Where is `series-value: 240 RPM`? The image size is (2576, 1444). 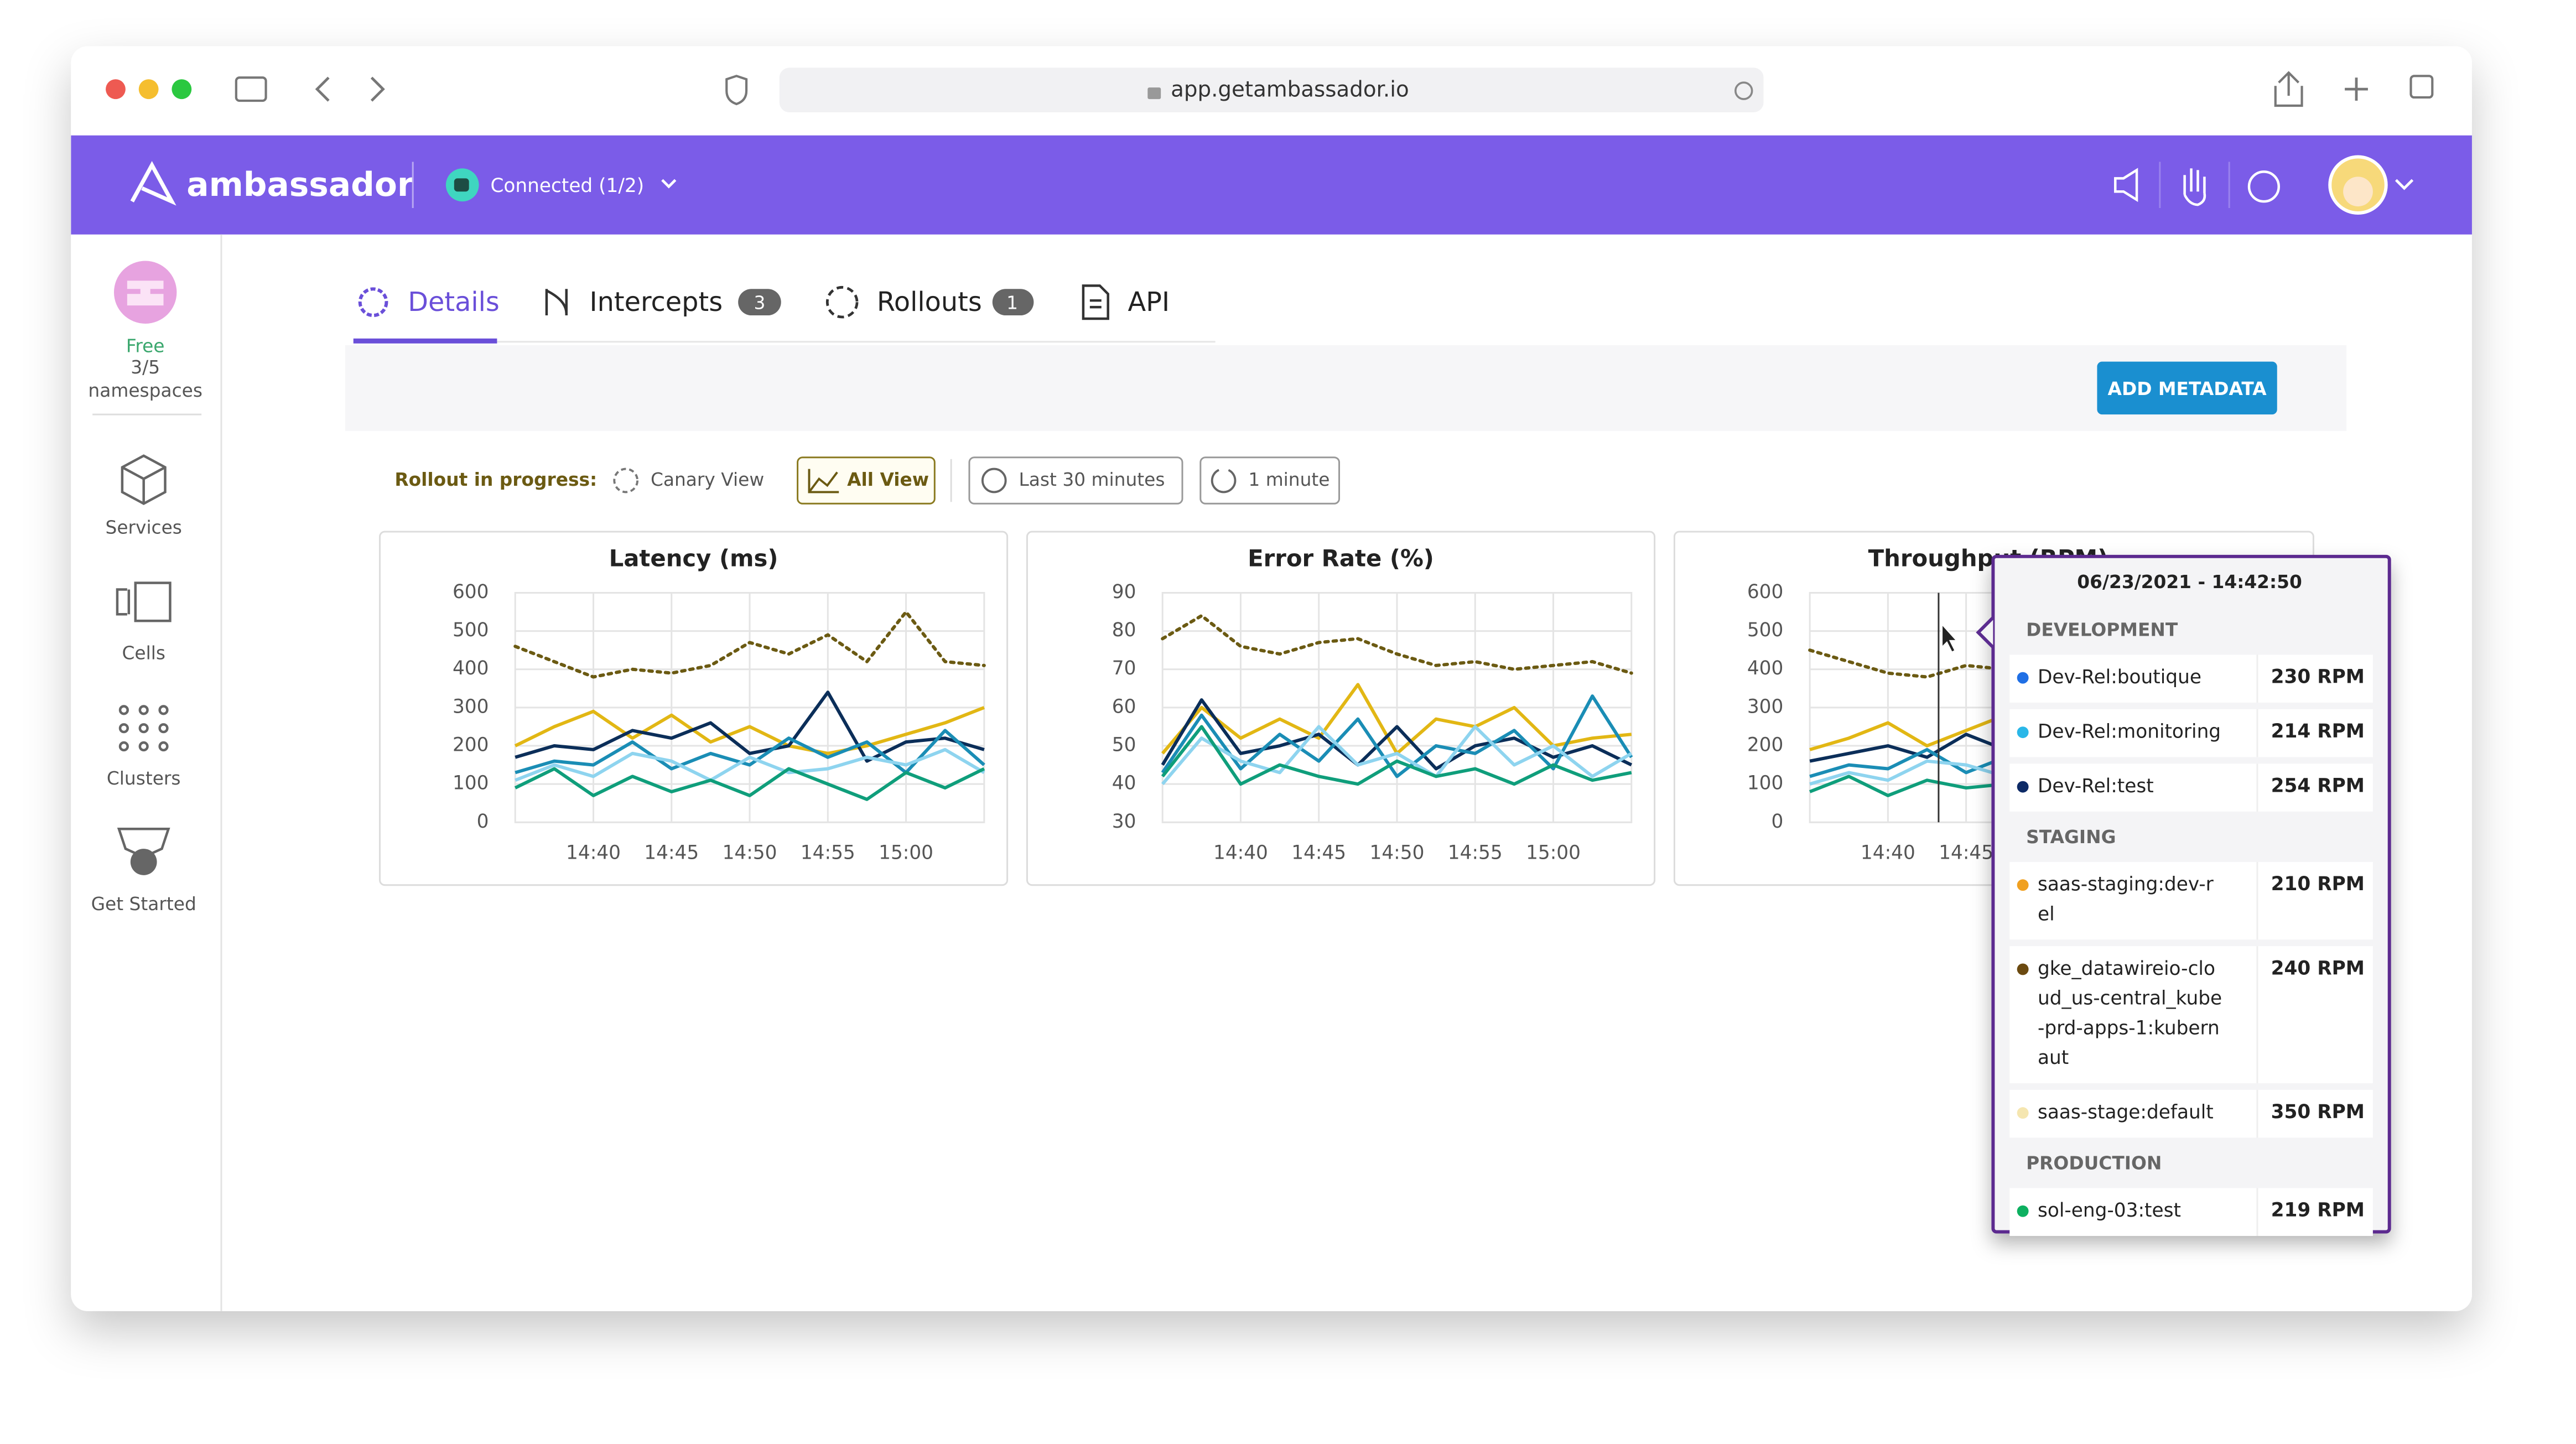
series-value: 240 RPM is located at coordinates (2318, 968).